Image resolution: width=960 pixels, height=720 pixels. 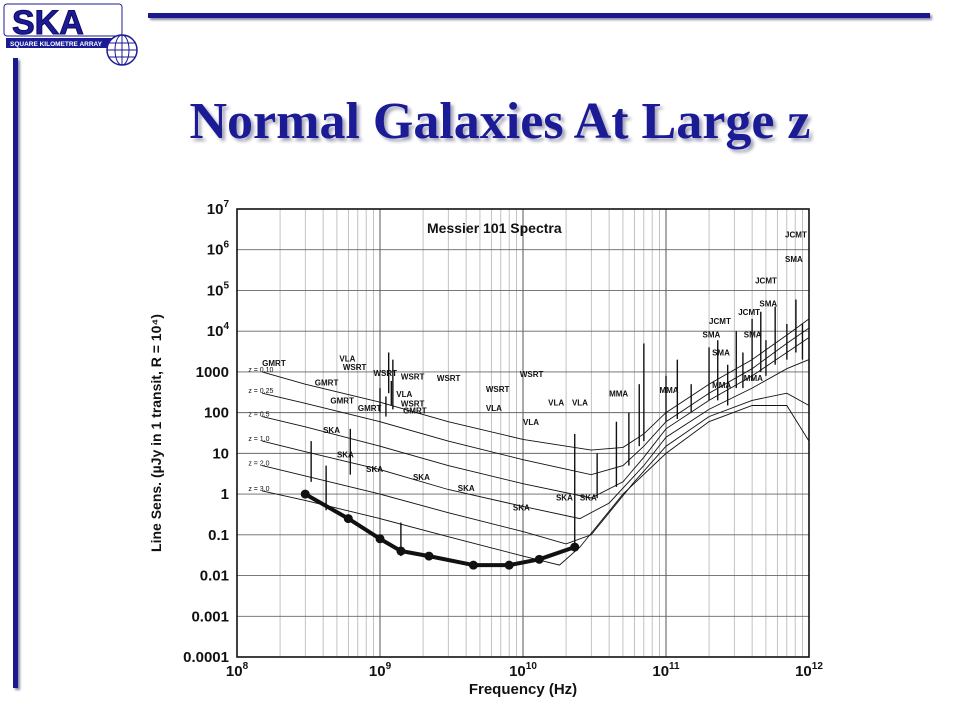 What do you see at coordinates (523, 689) in the screenshot?
I see `x-axis-label: Frequency (Hz)` at bounding box center [523, 689].